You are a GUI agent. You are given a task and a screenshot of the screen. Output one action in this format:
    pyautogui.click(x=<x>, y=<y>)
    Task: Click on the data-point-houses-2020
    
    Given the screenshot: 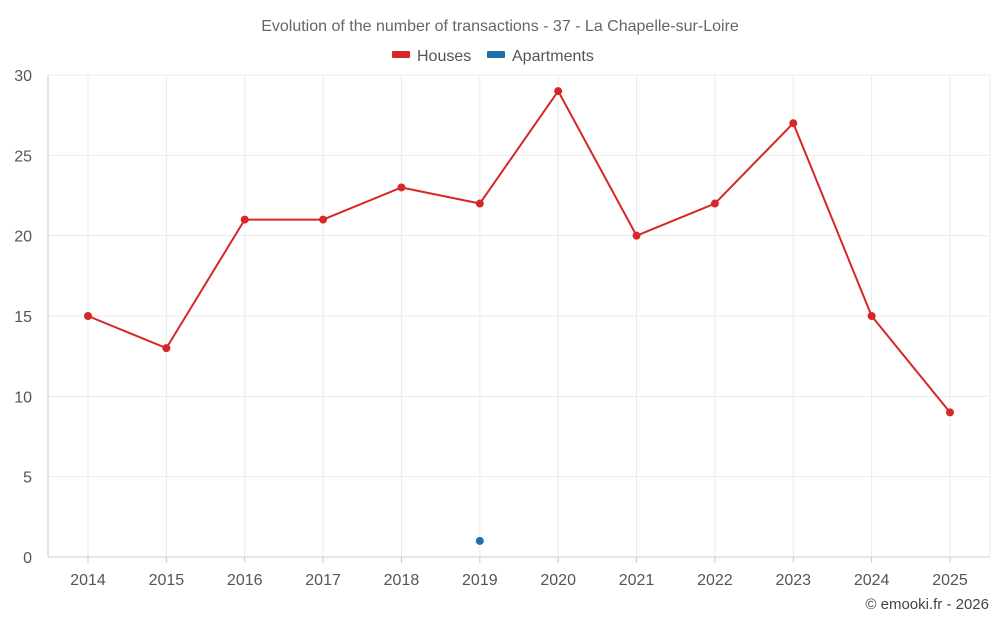 What is the action you would take?
    pyautogui.click(x=558, y=91)
    